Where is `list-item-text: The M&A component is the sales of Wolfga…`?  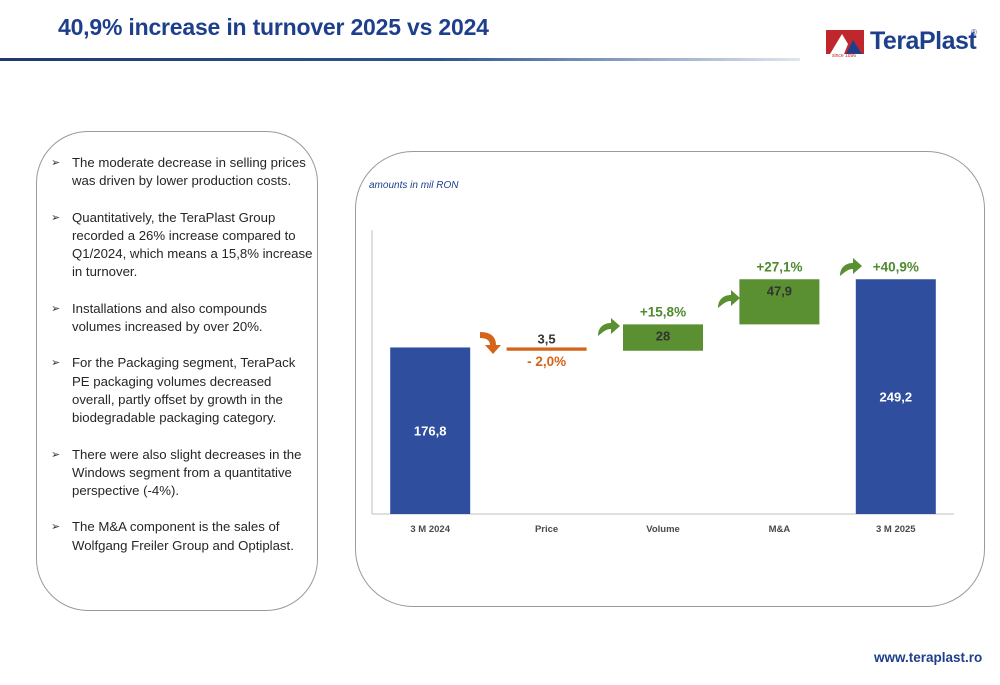
list-item-text: The M&A component is the sales of Wolfga… is located at coordinates (183, 536).